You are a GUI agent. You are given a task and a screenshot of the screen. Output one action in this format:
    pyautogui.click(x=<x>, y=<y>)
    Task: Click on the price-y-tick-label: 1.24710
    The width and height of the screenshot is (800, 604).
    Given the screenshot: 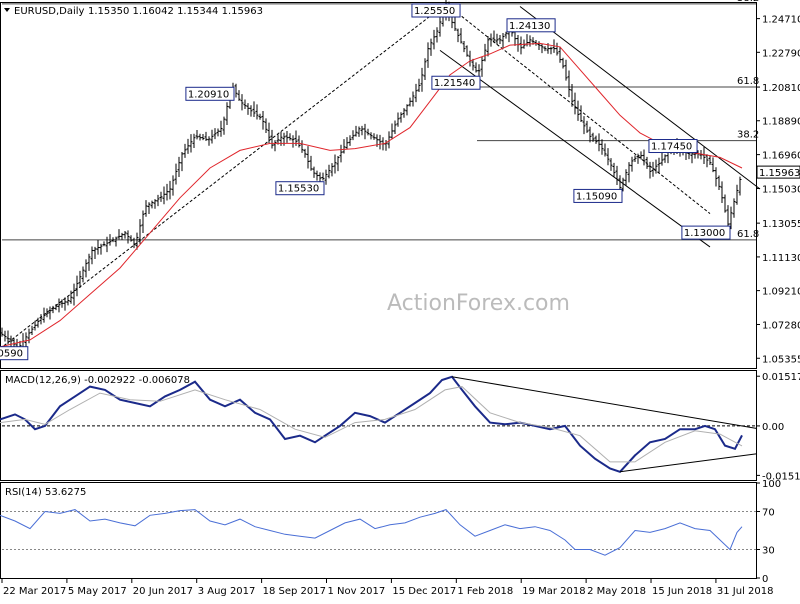 What is the action you would take?
    pyautogui.click(x=781, y=20)
    